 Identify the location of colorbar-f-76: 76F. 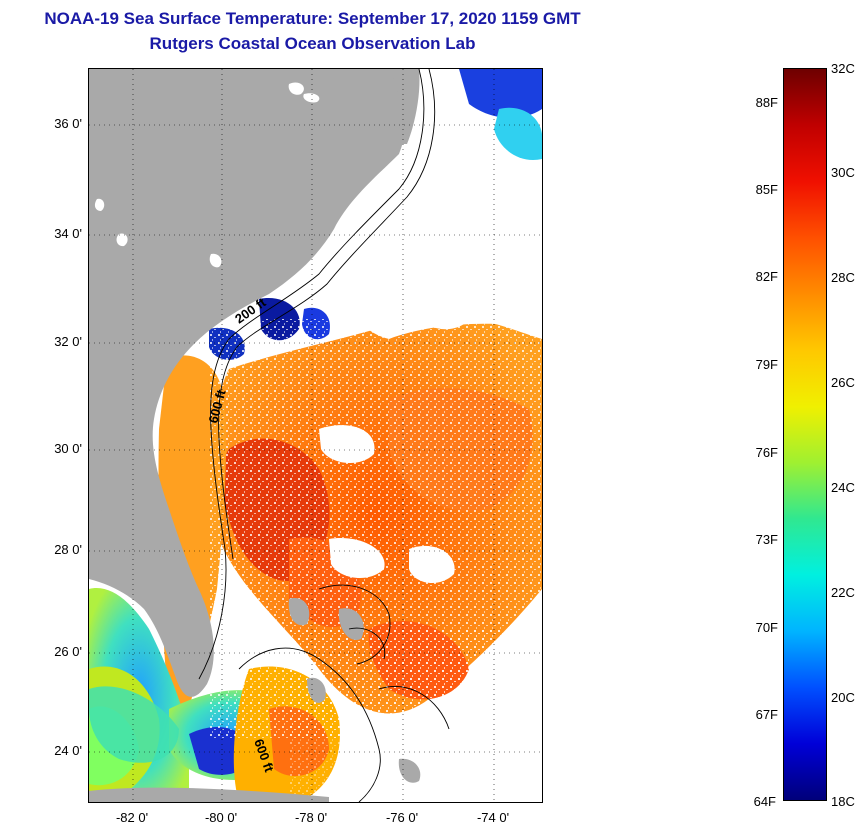
(766, 452).